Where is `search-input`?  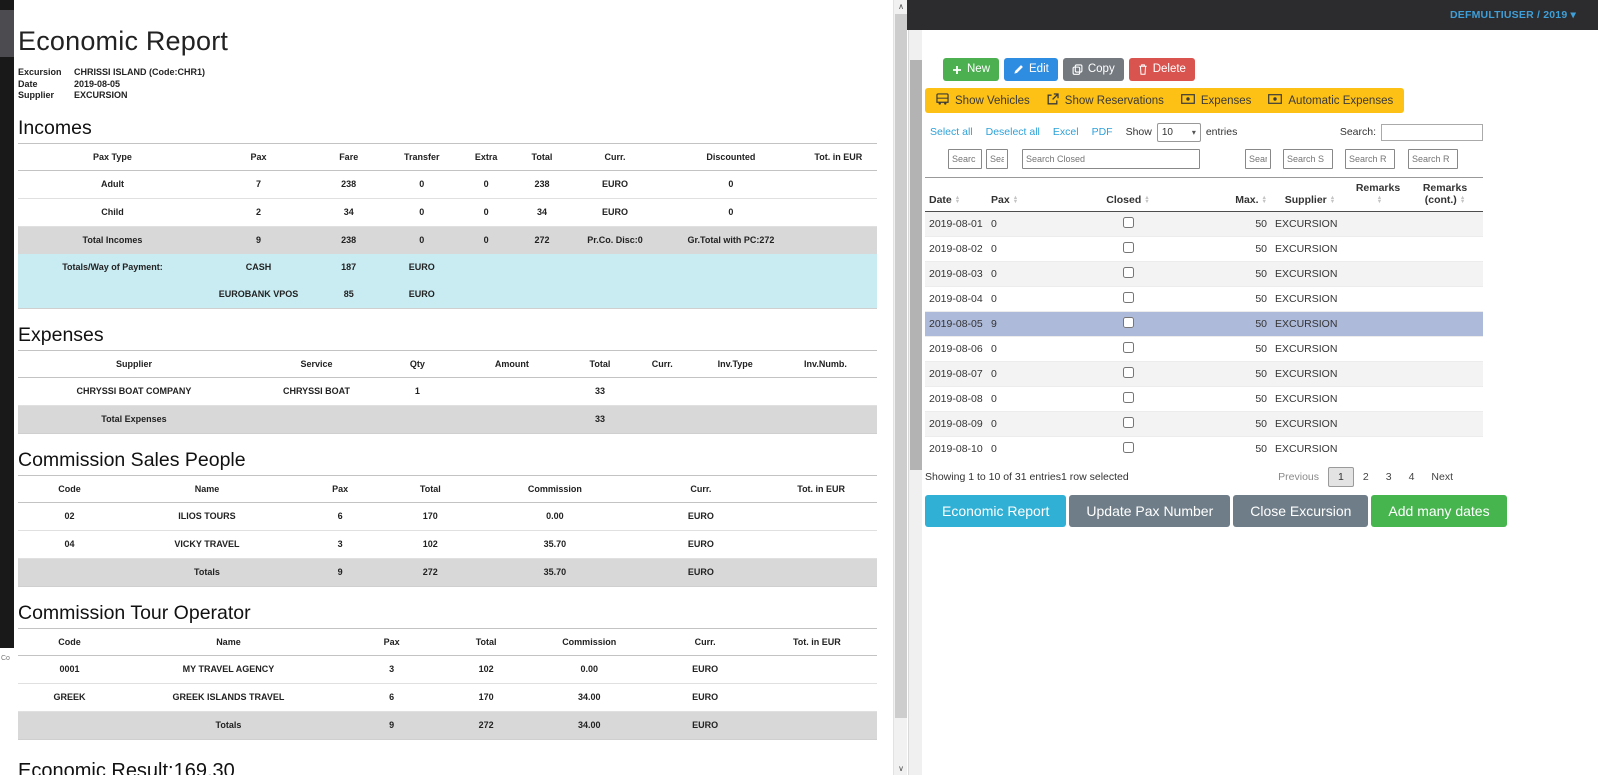 search-input is located at coordinates (1432, 132).